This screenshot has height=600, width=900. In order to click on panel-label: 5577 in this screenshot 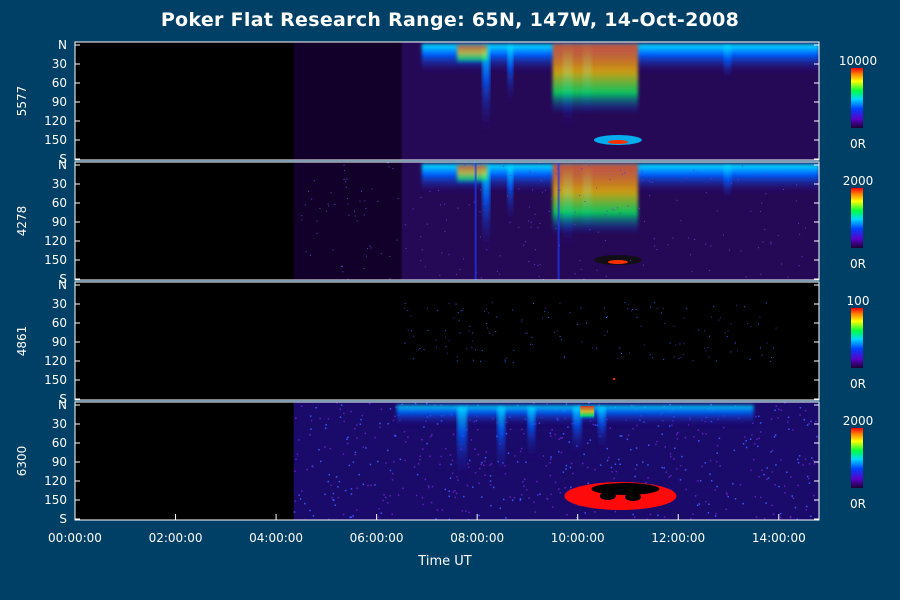, I will do `click(22, 101)`.